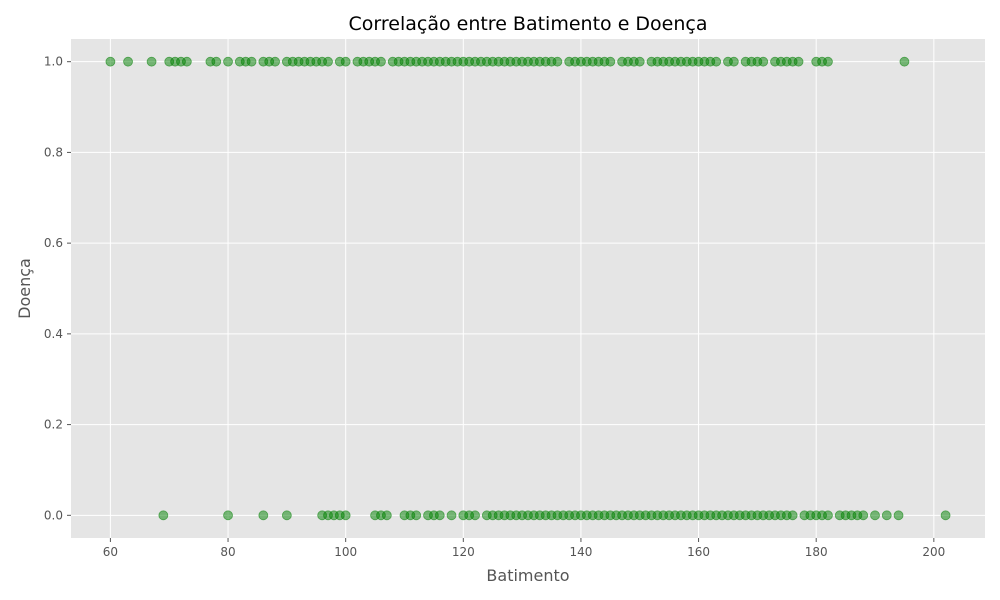 The height and width of the screenshot is (600, 1000). I want to click on y-tick-label: 0.6, so click(53, 243).